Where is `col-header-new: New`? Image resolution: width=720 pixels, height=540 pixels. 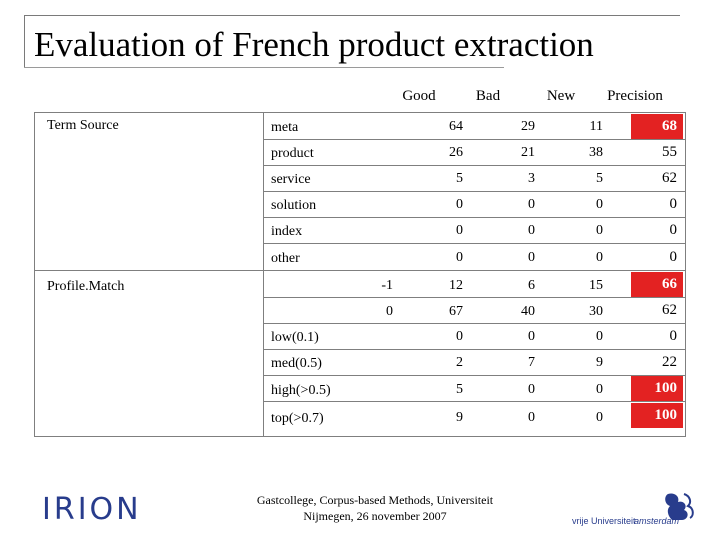
col-header-new: New is located at coordinates (561, 96).